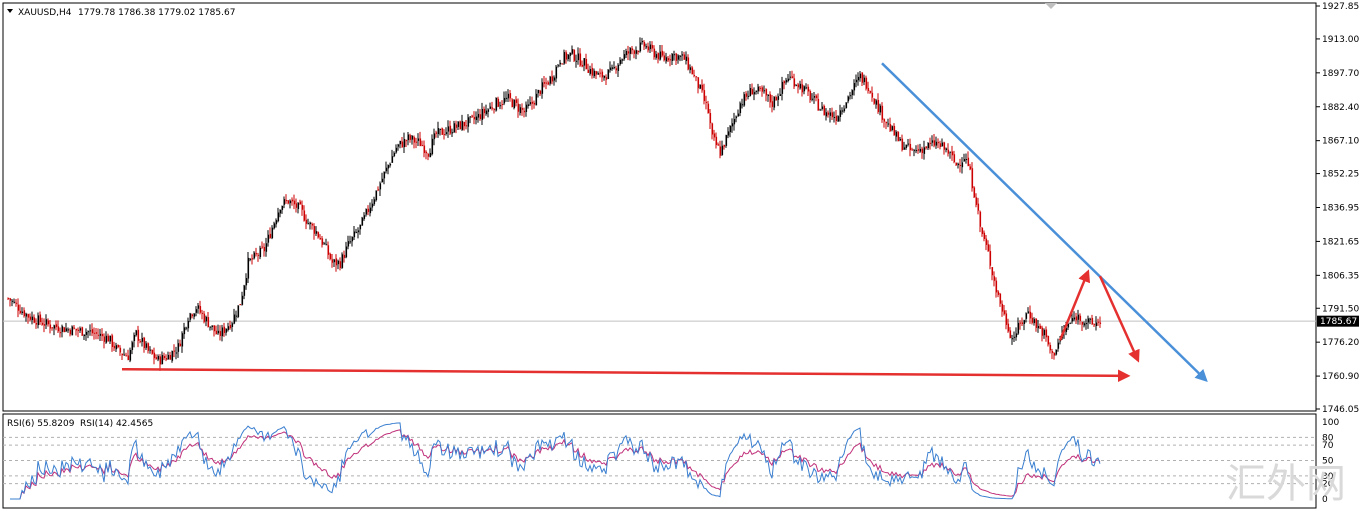  What do you see at coordinates (1051, 6) in the screenshot?
I see `scroll-marker-icon` at bounding box center [1051, 6].